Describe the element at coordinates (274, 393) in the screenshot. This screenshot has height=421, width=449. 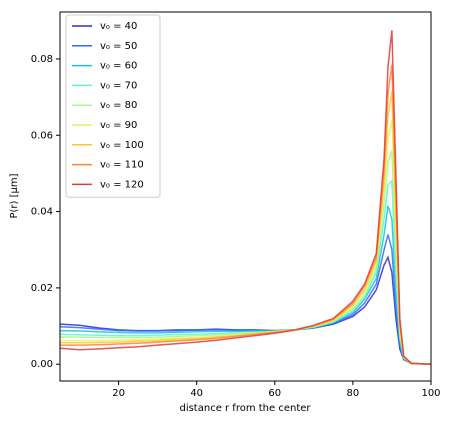
I see `x-tick-label: 60` at that location.